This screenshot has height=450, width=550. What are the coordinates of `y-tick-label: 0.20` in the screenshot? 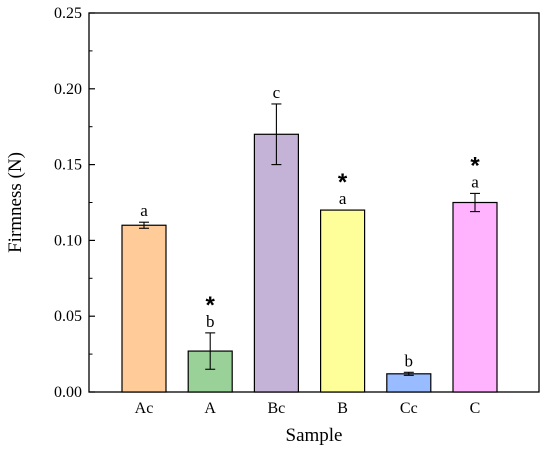 It's located at (68, 89).